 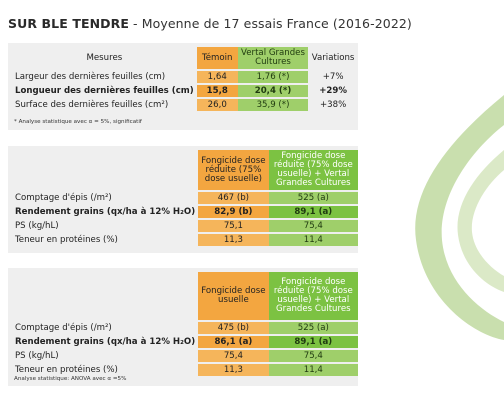 What do you see at coordinates (459, 217) in the screenshot?
I see `leaf-swirl-icon` at bounding box center [459, 217].